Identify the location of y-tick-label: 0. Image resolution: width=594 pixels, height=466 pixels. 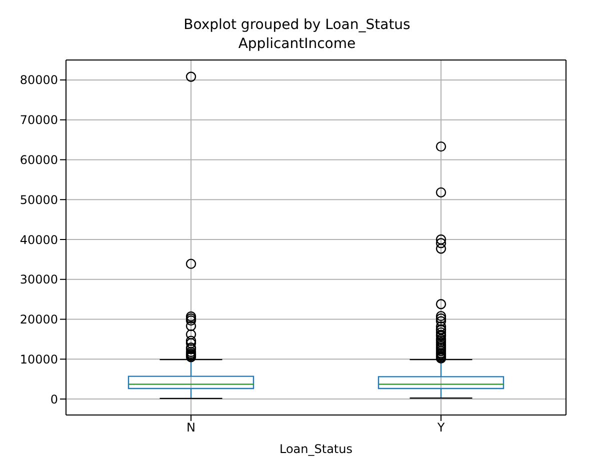
(54, 399).